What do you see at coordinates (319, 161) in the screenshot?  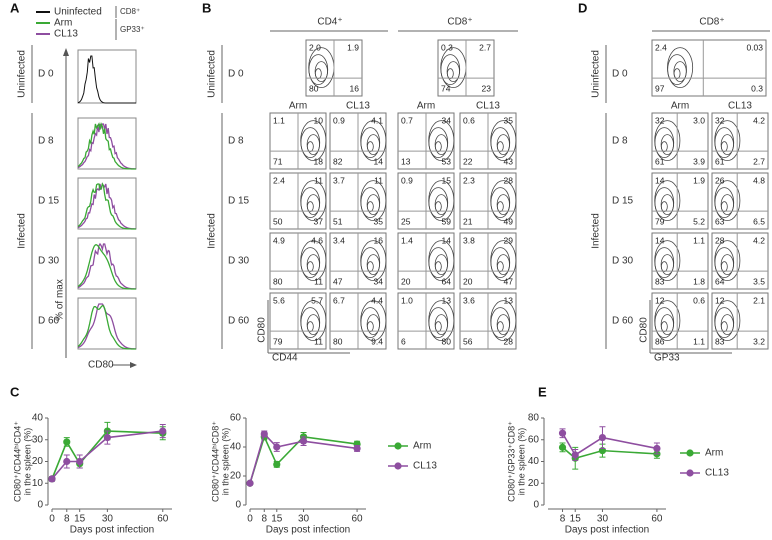 I see `quadrant-value: 18` at bounding box center [319, 161].